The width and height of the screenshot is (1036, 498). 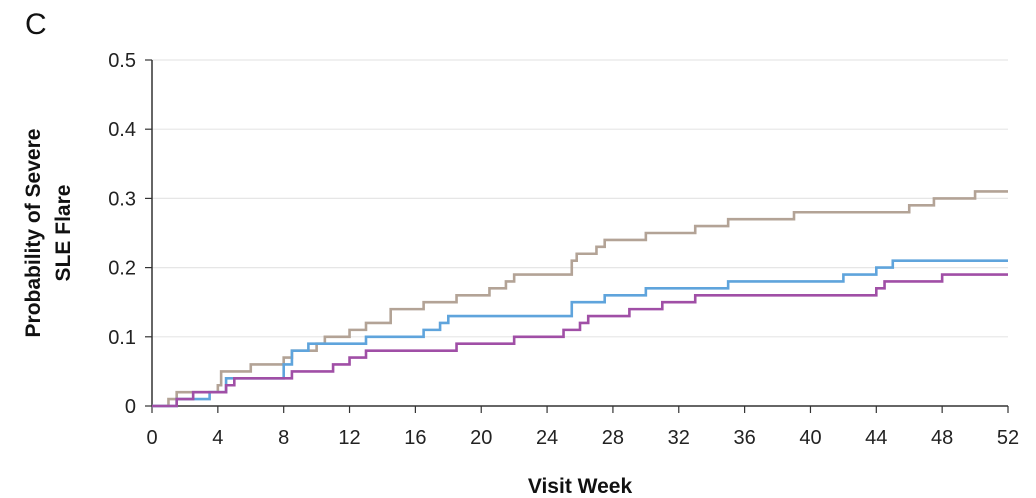 I want to click on y-axis-title-line-2: SLE Flare, so click(x=63, y=233).